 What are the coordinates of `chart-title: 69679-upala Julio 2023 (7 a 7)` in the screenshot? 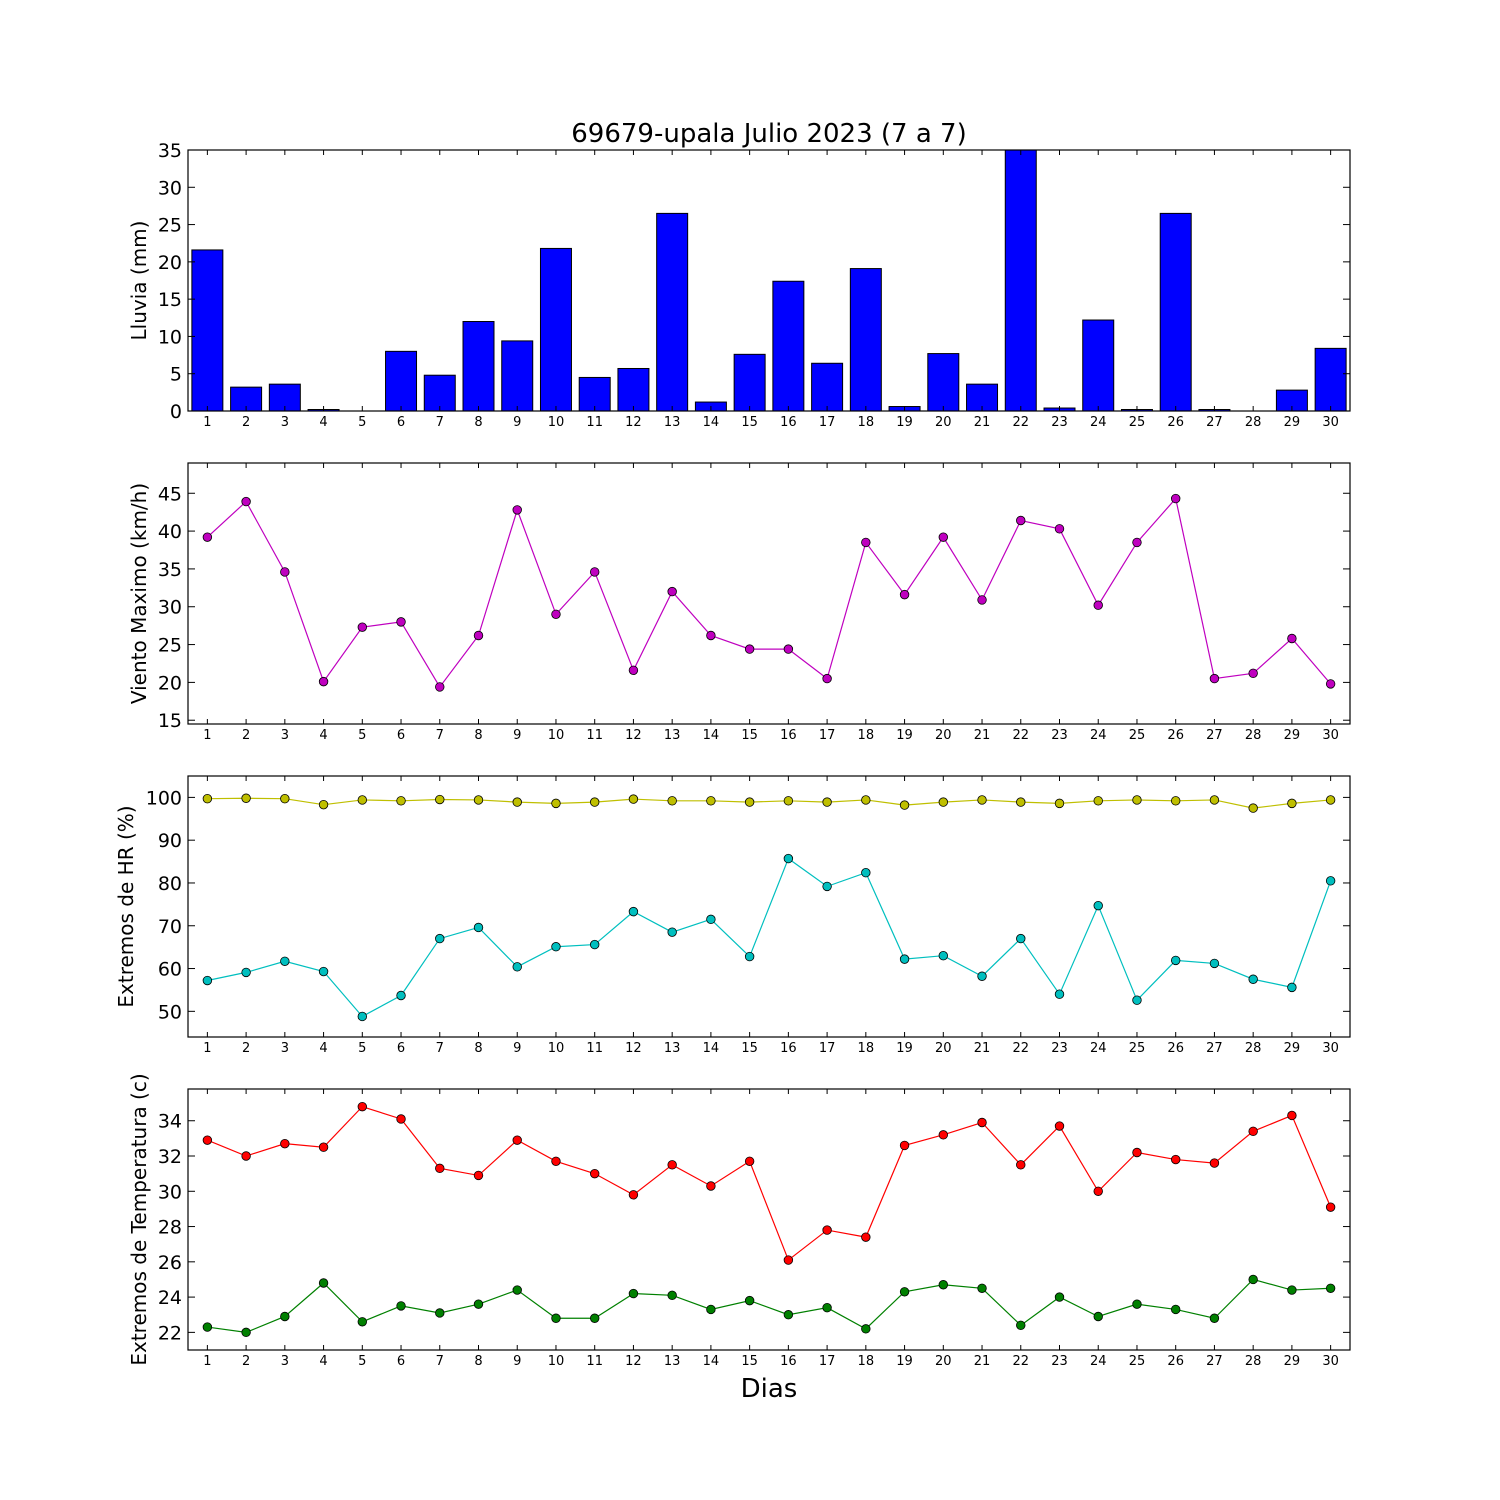 It's located at (768, 134).